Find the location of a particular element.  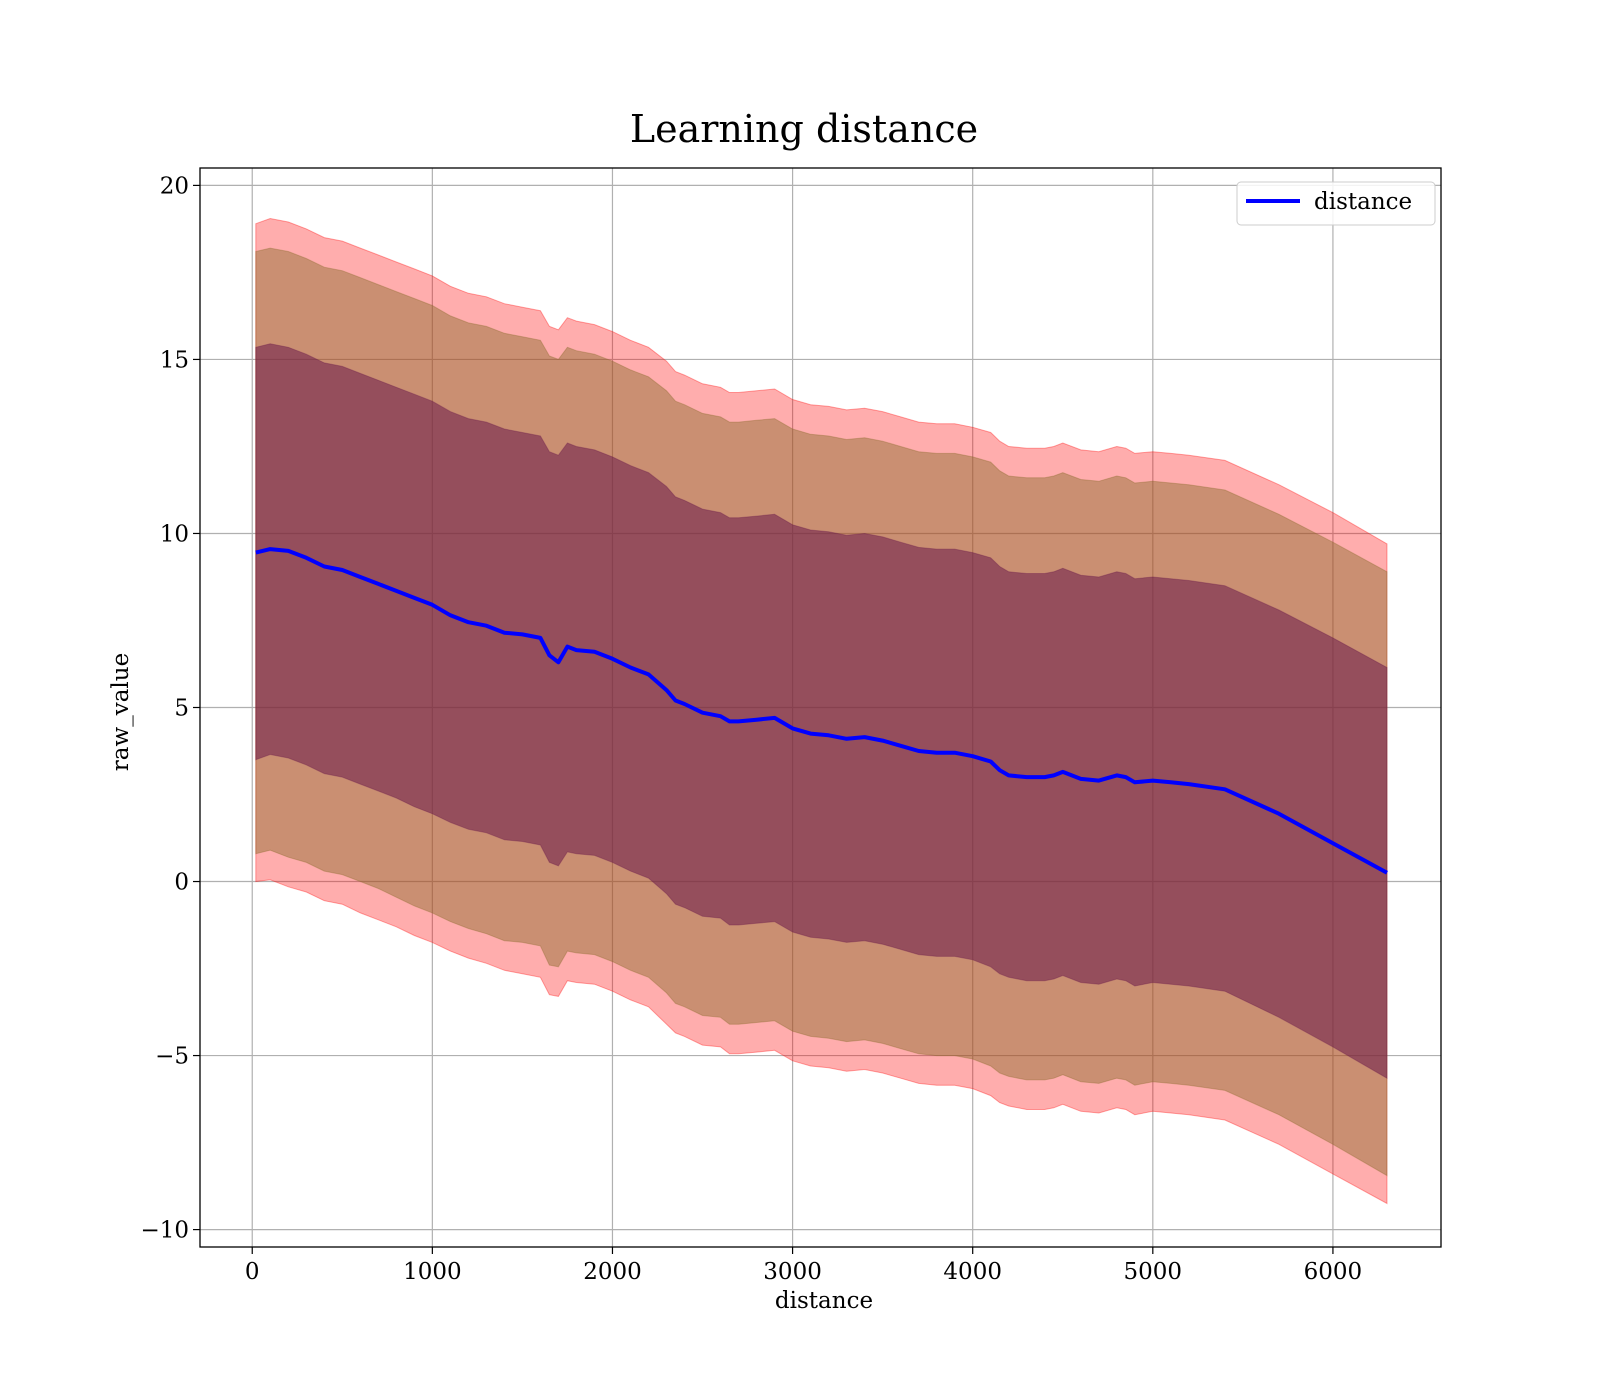

y-tick-label: 10 is located at coordinates (174, 534).